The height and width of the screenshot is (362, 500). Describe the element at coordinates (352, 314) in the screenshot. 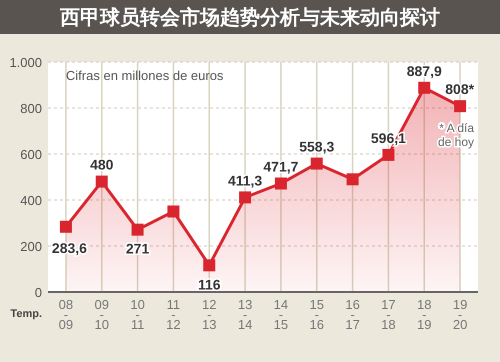

I see `x-tick-label: 16 - 17` at that location.